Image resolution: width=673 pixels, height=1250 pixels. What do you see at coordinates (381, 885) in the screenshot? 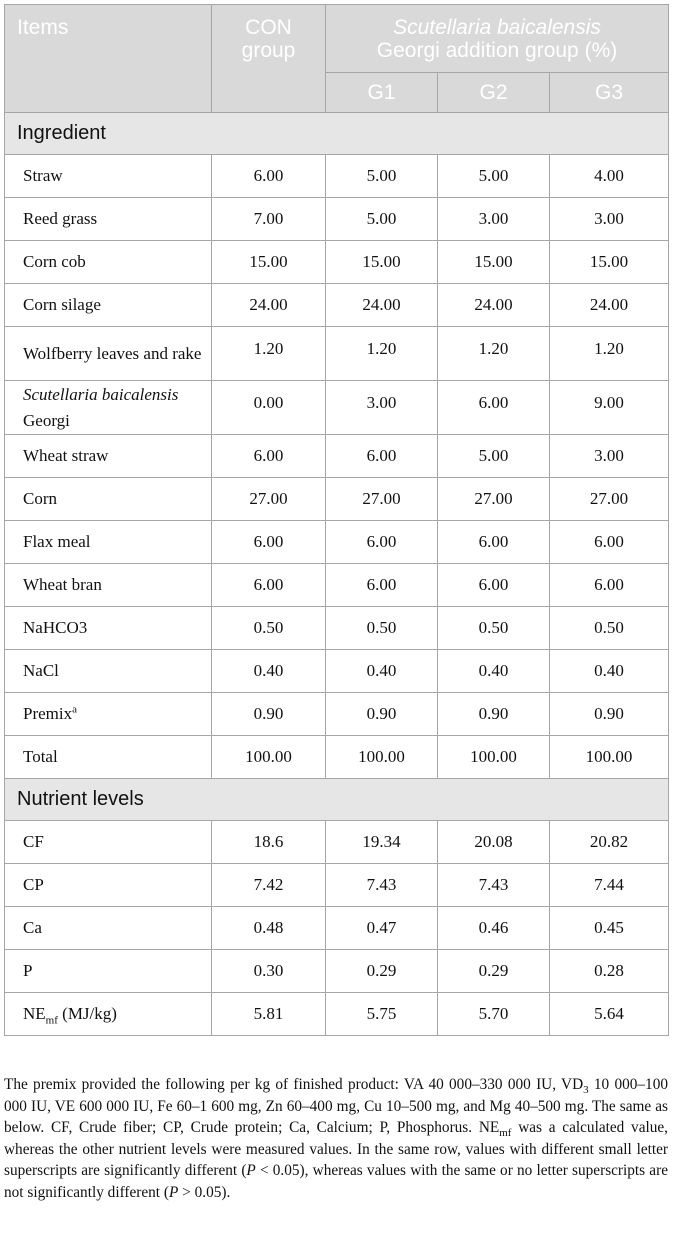
I see `cell-g1: 7.43` at bounding box center [381, 885].